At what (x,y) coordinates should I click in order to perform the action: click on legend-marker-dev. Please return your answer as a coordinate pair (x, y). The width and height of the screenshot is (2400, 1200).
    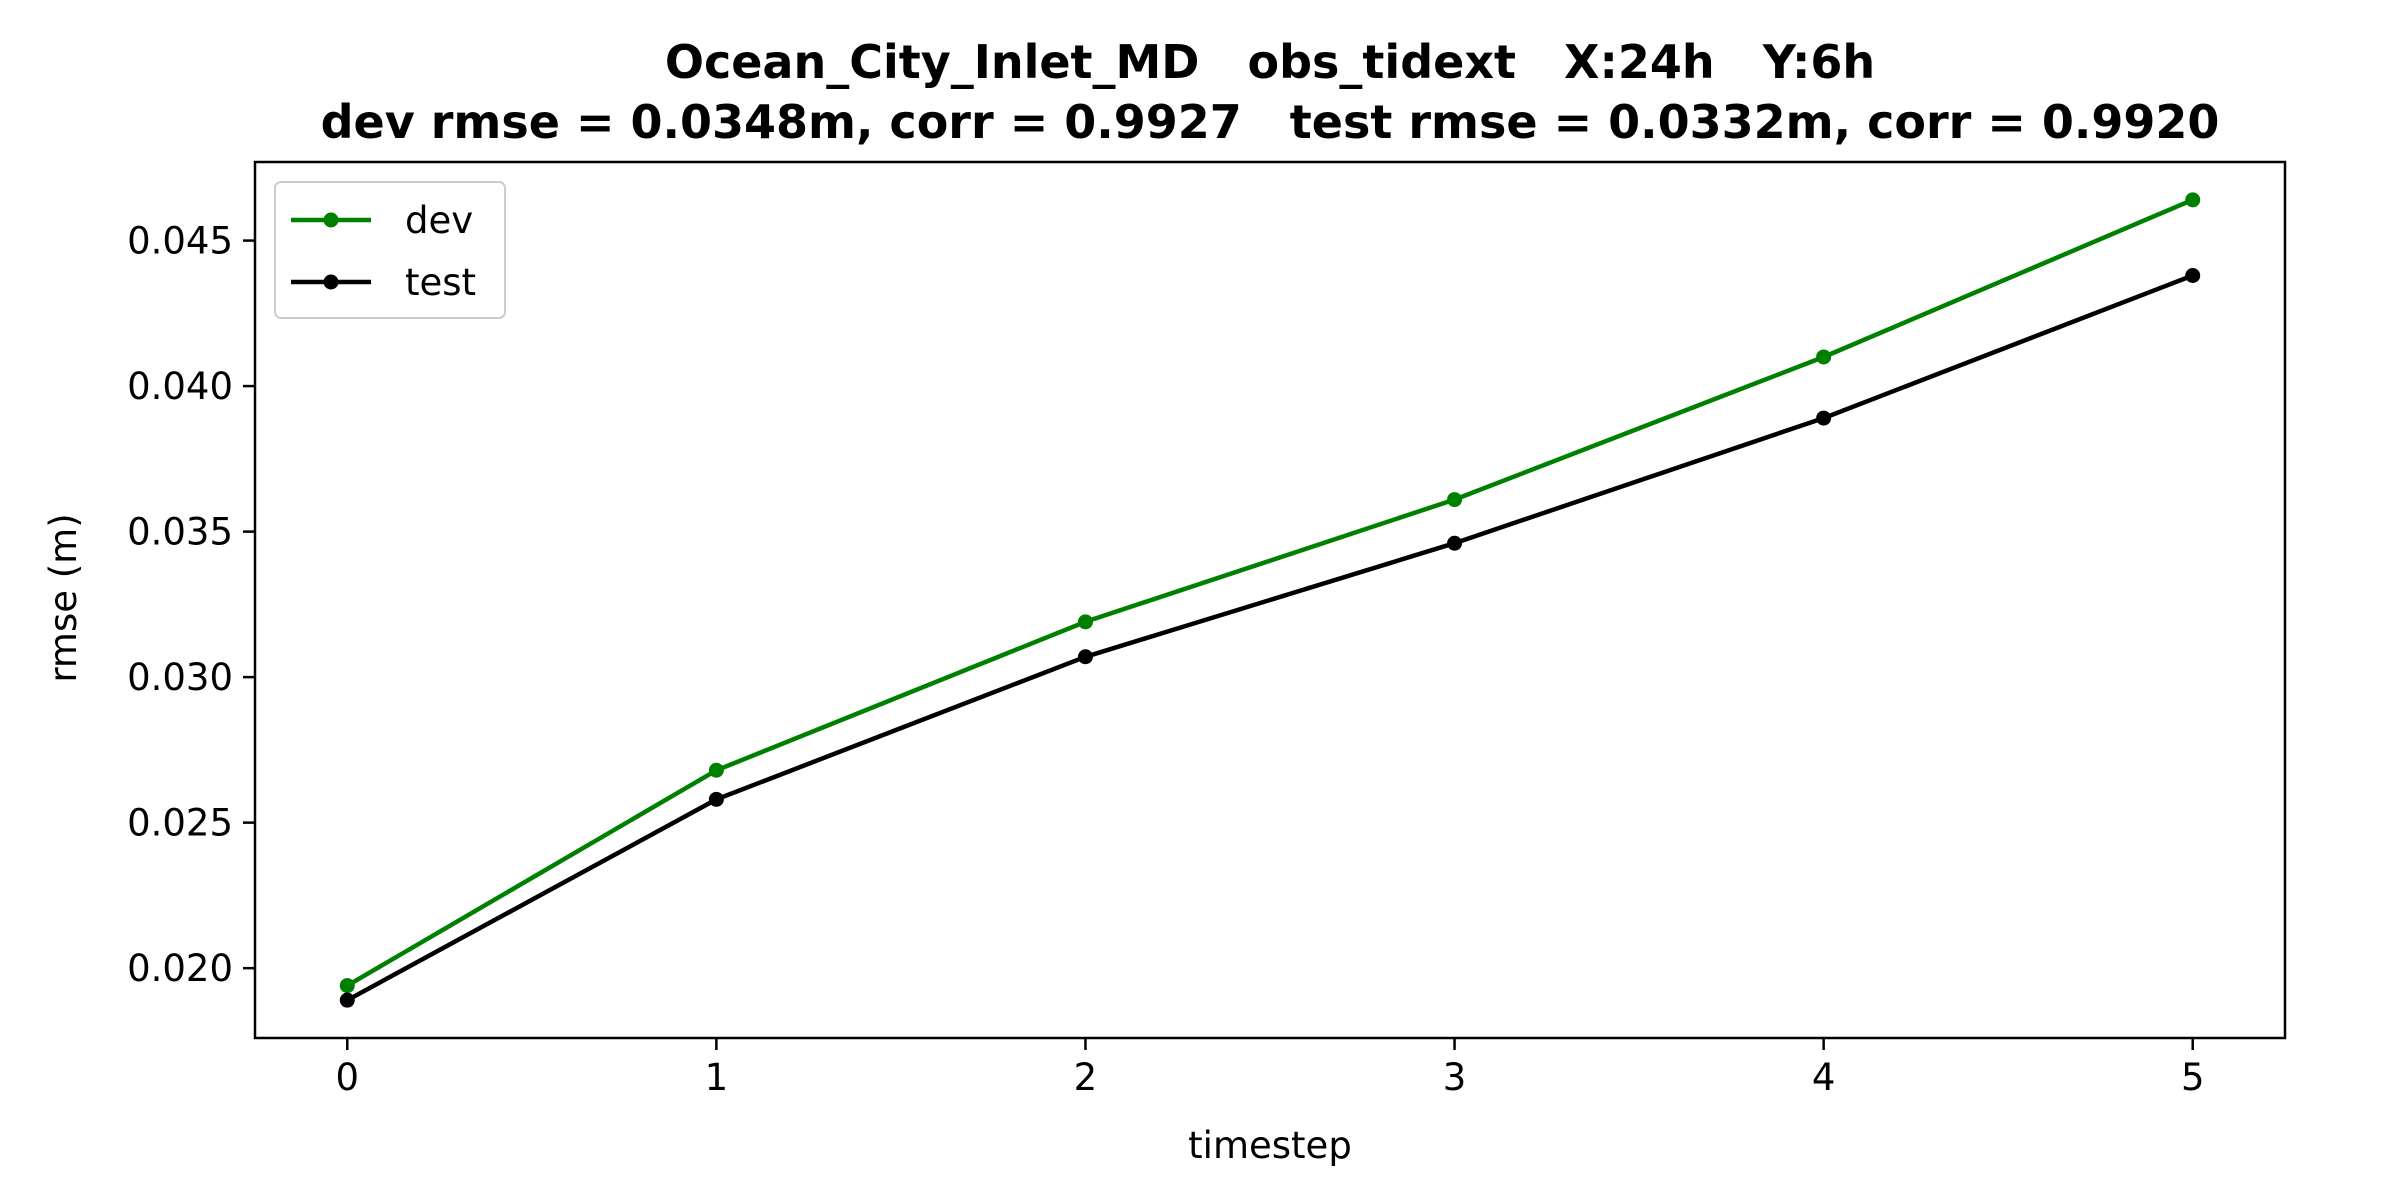
    Looking at the image, I should click on (331, 220).